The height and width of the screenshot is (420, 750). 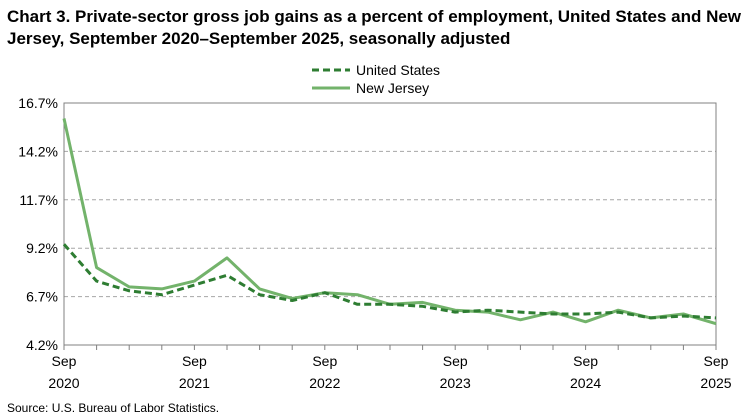 What do you see at coordinates (63, 383) in the screenshot?
I see `x-tick-year: 2020` at bounding box center [63, 383].